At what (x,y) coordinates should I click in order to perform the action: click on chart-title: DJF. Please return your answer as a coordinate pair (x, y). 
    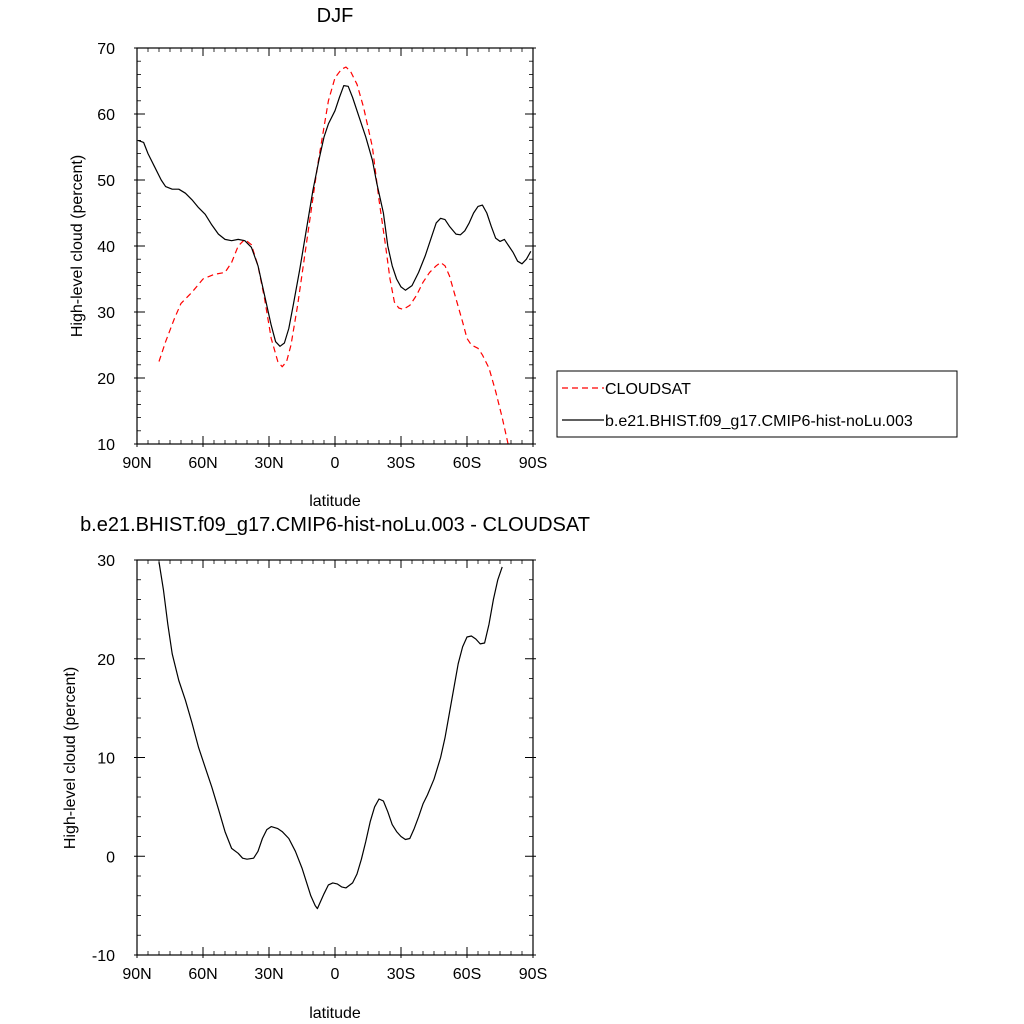
    Looking at the image, I should click on (335, 16).